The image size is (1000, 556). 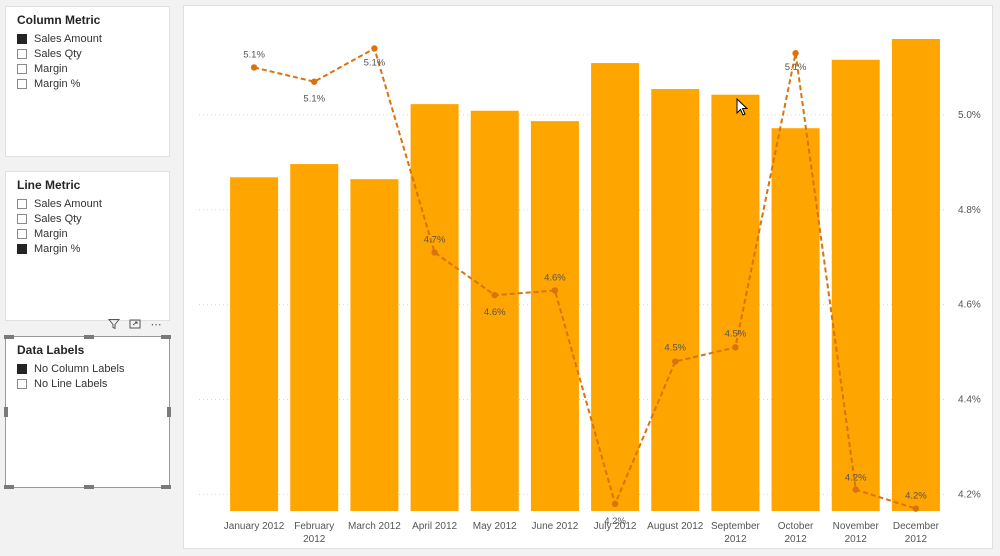 What do you see at coordinates (93, 368) in the screenshot?
I see `slicer-option: No Column Labels` at bounding box center [93, 368].